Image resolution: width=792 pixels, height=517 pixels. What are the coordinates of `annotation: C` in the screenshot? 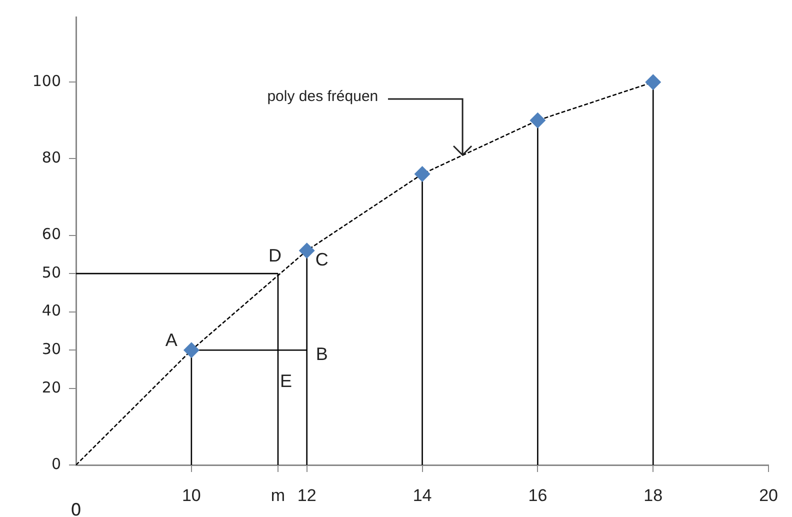 It's located at (321, 260).